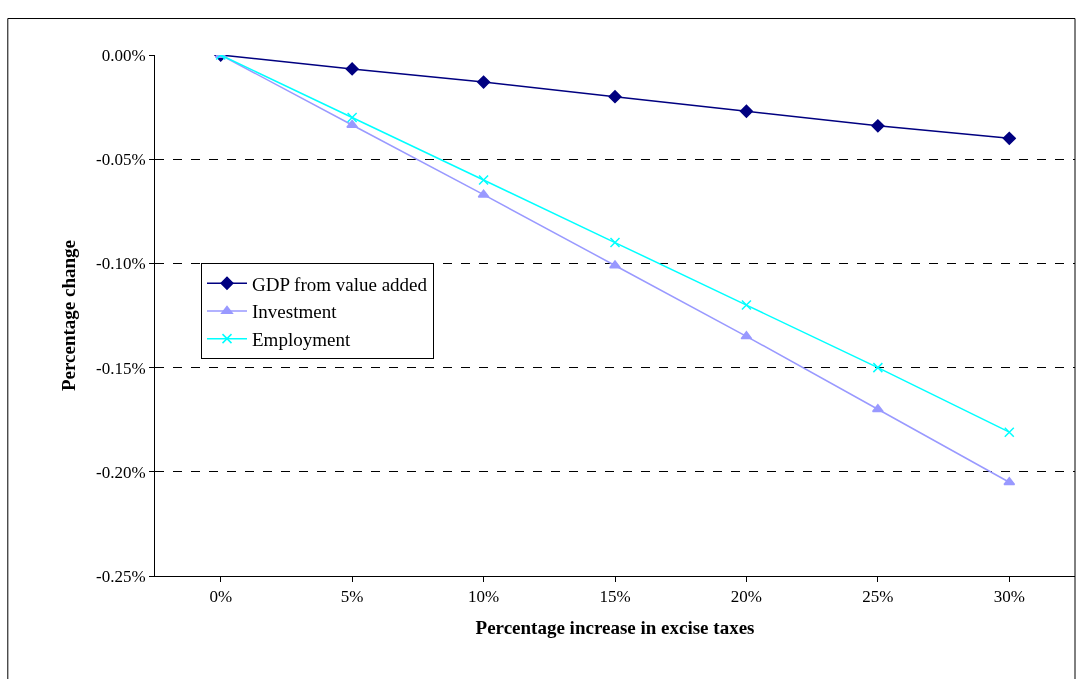 This screenshot has height=679, width=1080. What do you see at coordinates (301, 340) in the screenshot?
I see `legend-label: Employment` at bounding box center [301, 340].